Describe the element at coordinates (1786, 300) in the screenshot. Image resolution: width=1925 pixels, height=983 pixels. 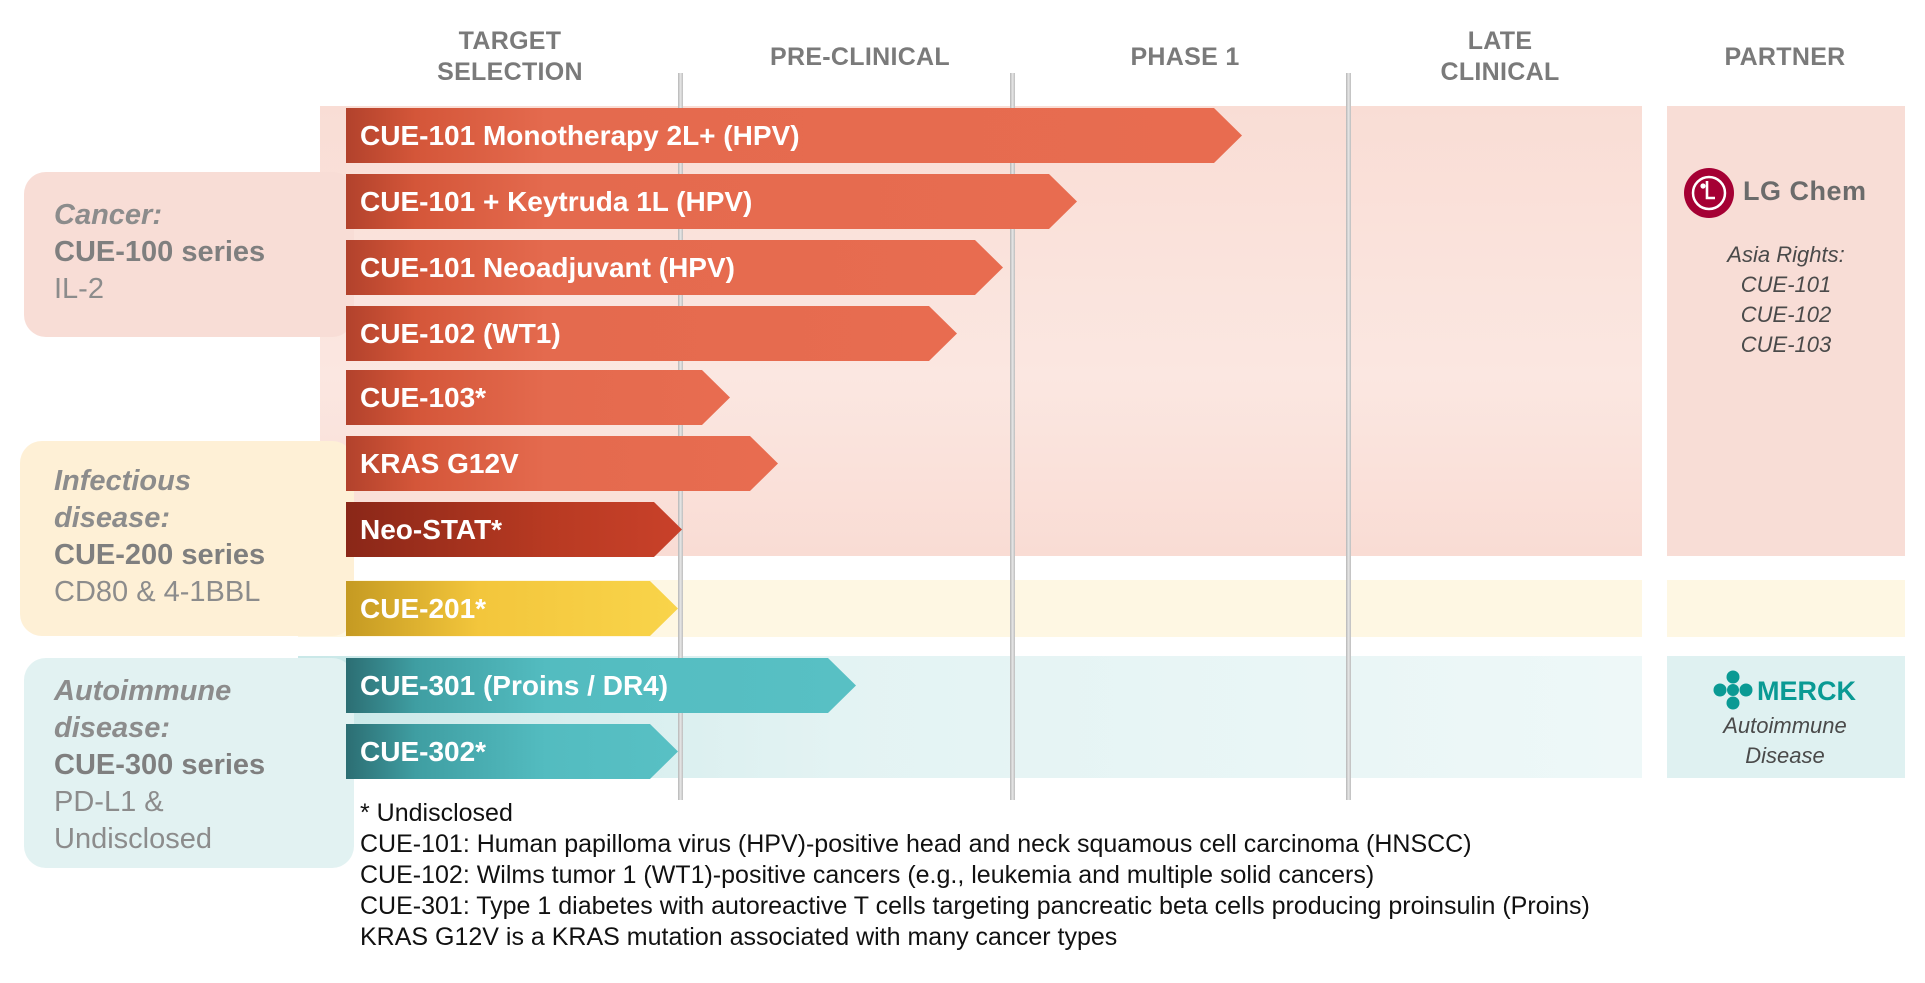
I see `lg-chem-note: Asia Rights: CUE-101 CUE-102 CUE-103` at that location.